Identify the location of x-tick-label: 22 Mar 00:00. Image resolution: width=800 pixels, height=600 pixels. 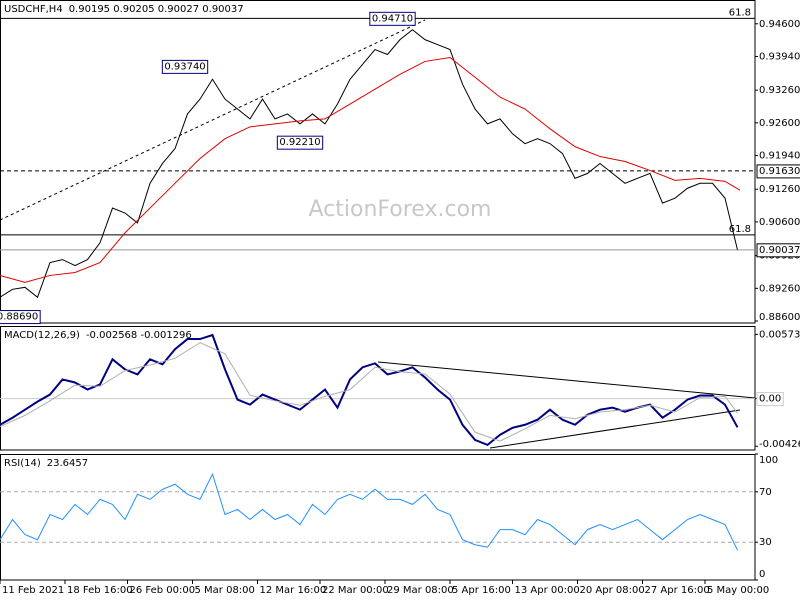
(355, 590).